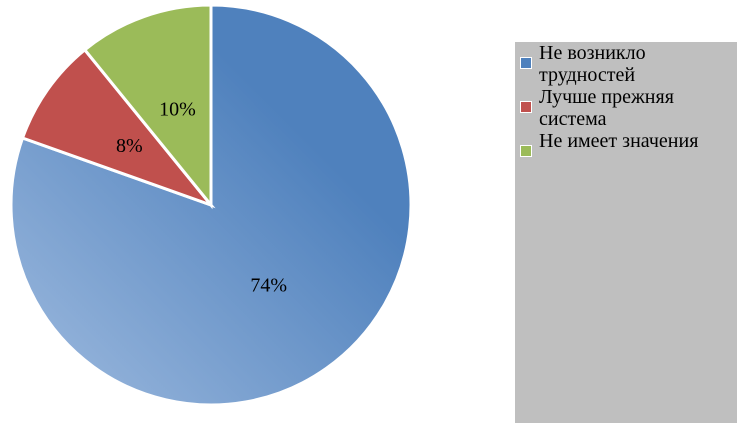 The width and height of the screenshot is (737, 423). I want to click on legend-entry: Не имеет значения, so click(627, 143).